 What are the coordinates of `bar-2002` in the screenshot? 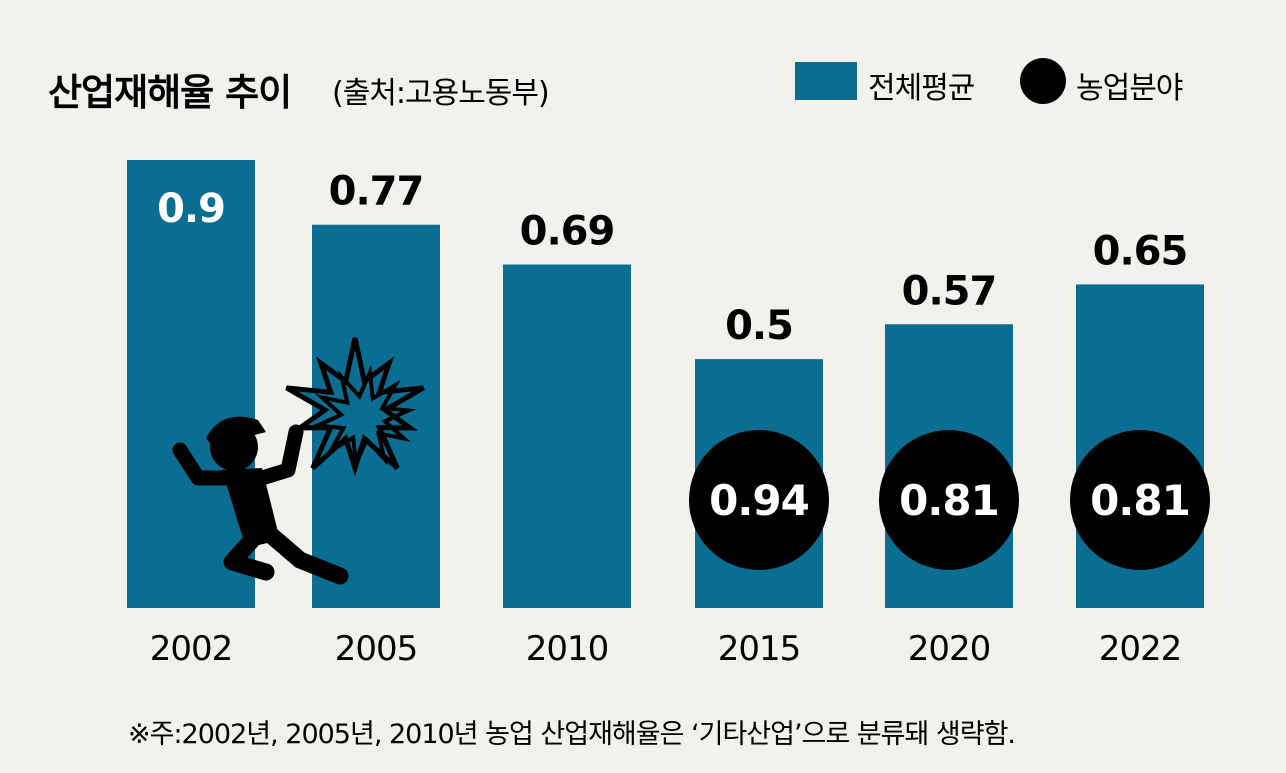 It's located at (191, 384).